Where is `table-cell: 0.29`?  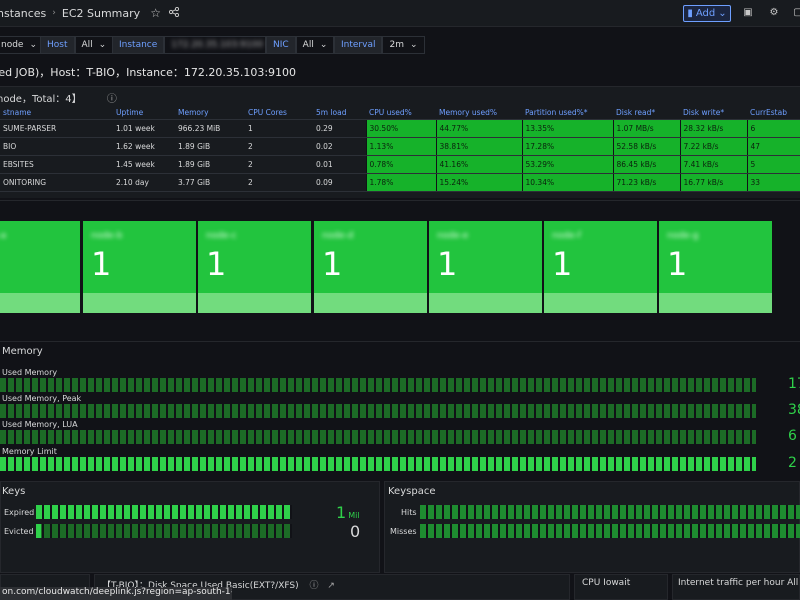 table-cell: 0.29 is located at coordinates (339, 128).